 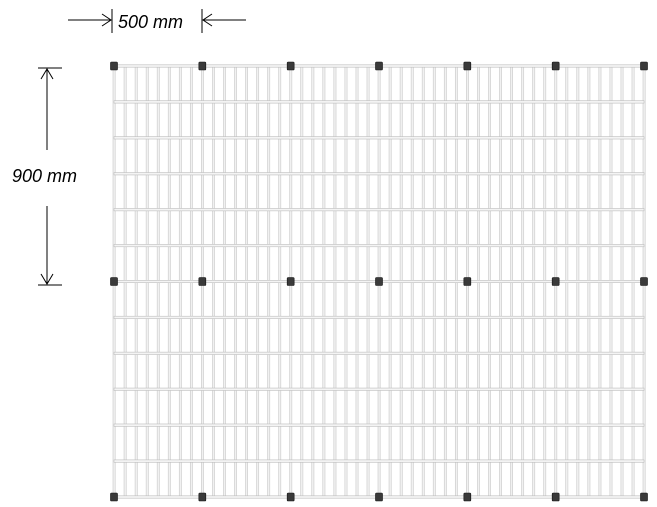 I want to click on horizontal-dimension: 500 mm, so click(x=157, y=21).